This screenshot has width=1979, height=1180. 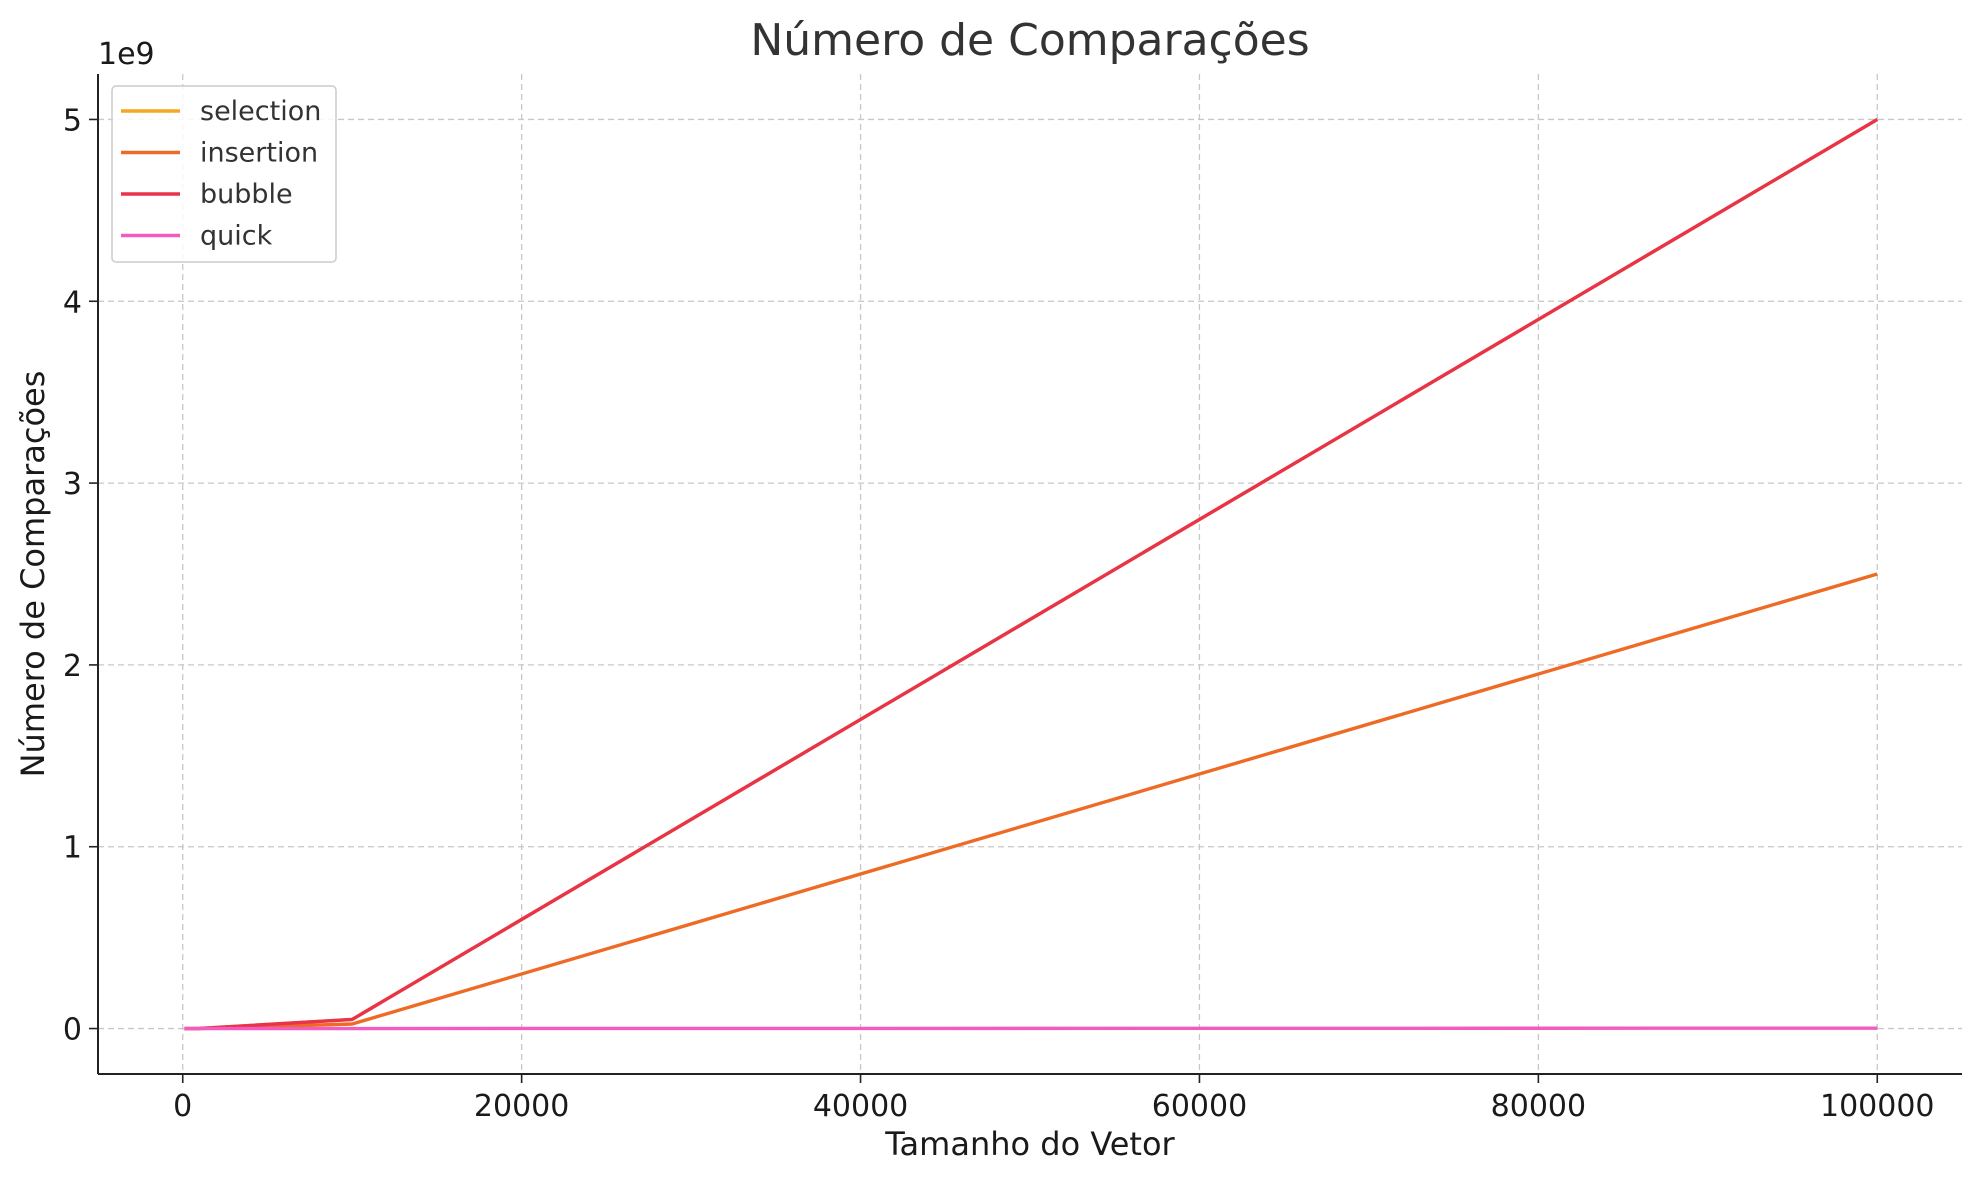 I want to click on y-axis-label: Número de Comparações, so click(x=33, y=574).